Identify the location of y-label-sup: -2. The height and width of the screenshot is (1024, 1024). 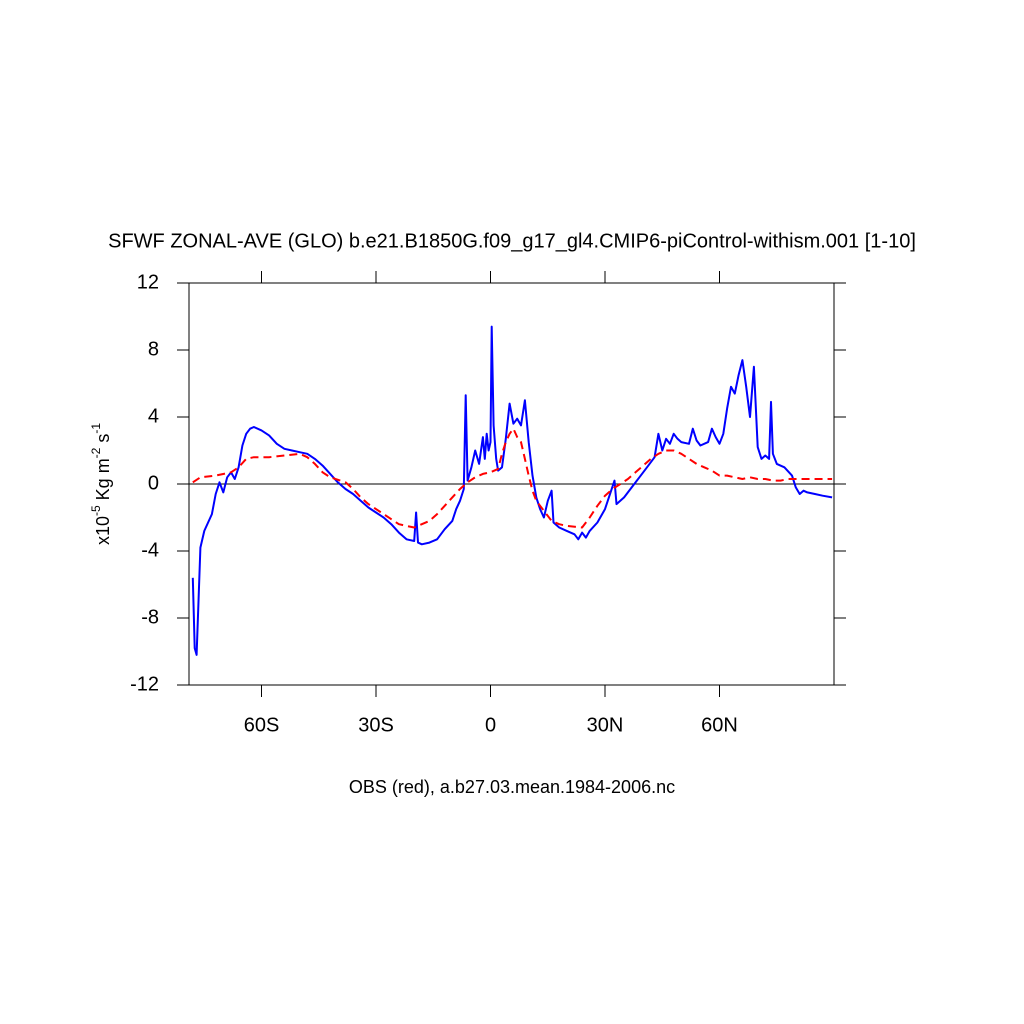
(96, 452).